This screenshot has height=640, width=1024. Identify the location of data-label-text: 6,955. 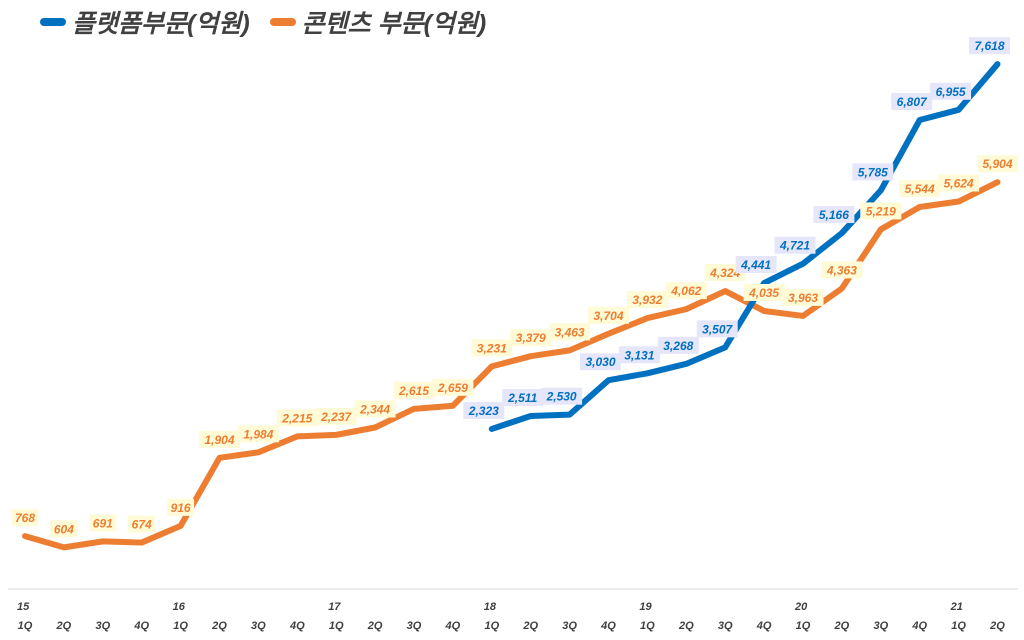
(951, 92).